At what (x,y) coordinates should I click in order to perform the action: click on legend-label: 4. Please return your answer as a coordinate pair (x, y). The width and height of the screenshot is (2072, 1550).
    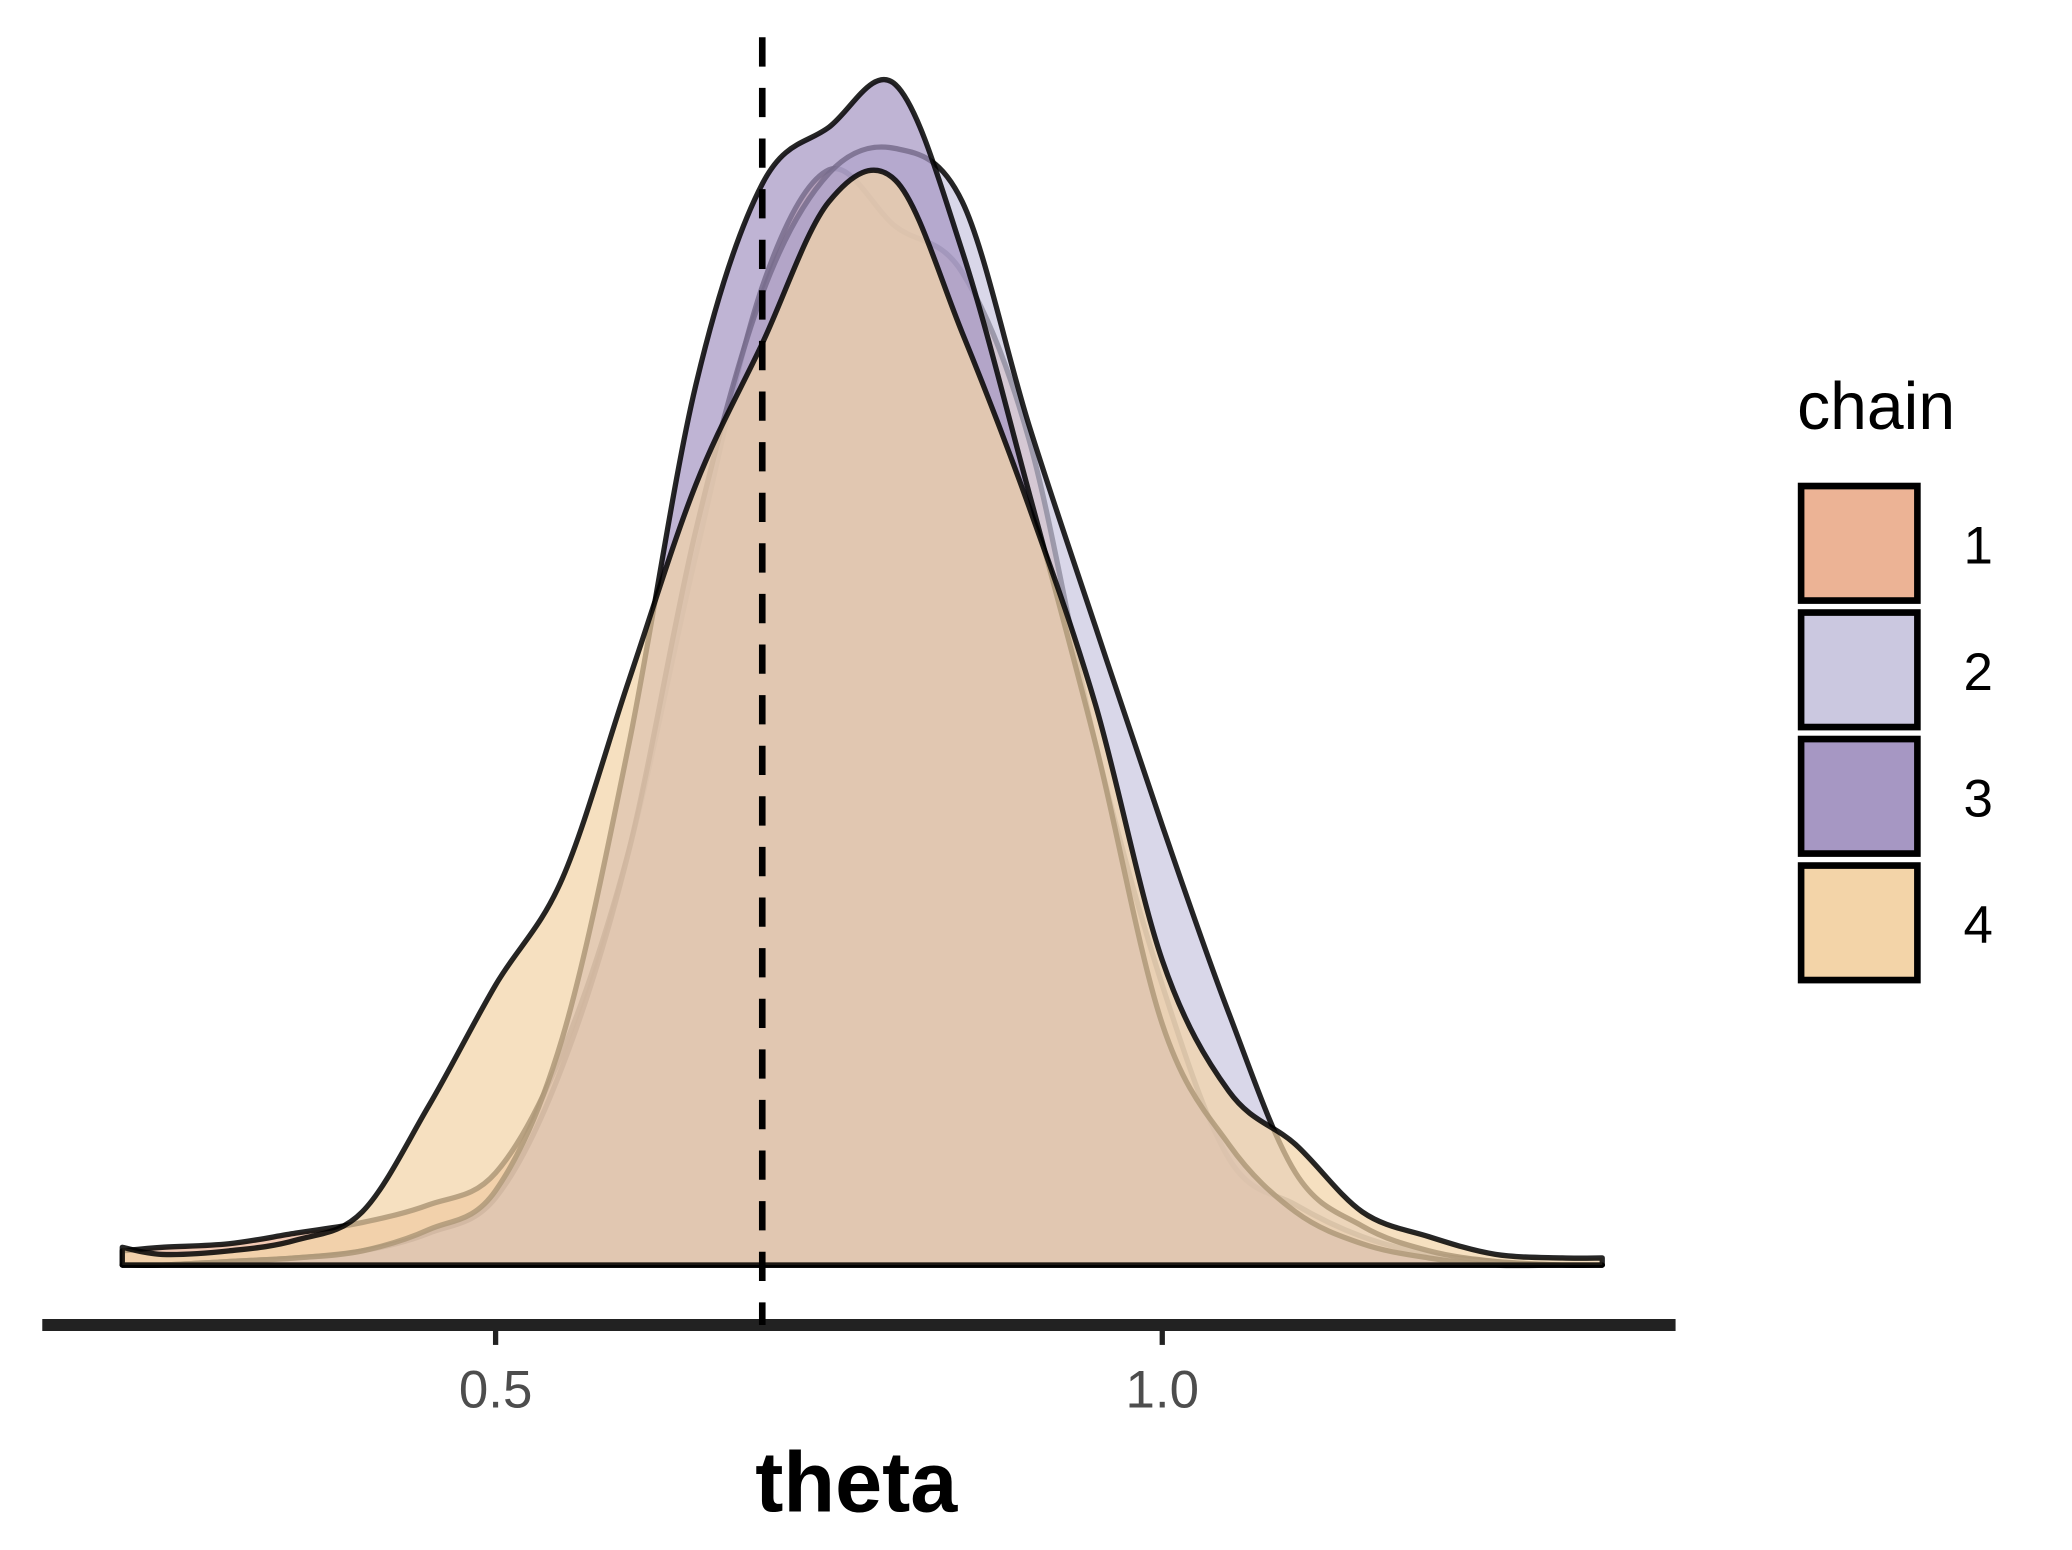
    Looking at the image, I should click on (1977, 925).